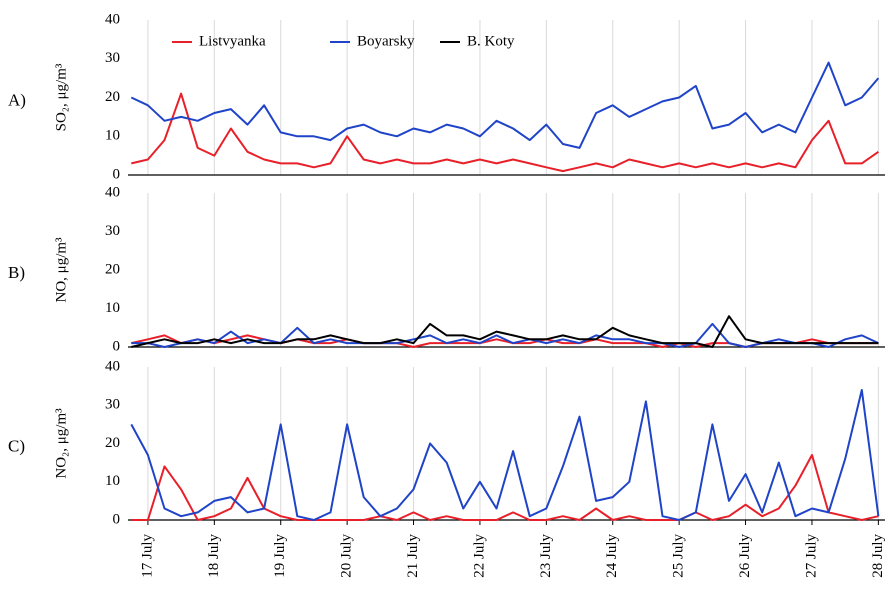 Image resolution: width=885 pixels, height=603 pixels. What do you see at coordinates (546, 556) in the screenshot?
I see `x-tick-label: 23 July` at bounding box center [546, 556].